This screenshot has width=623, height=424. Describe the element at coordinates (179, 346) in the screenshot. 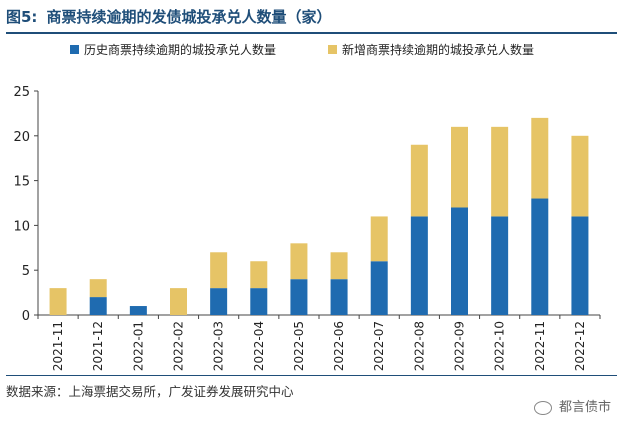

I see `x-tick-label: 2022-02` at that location.